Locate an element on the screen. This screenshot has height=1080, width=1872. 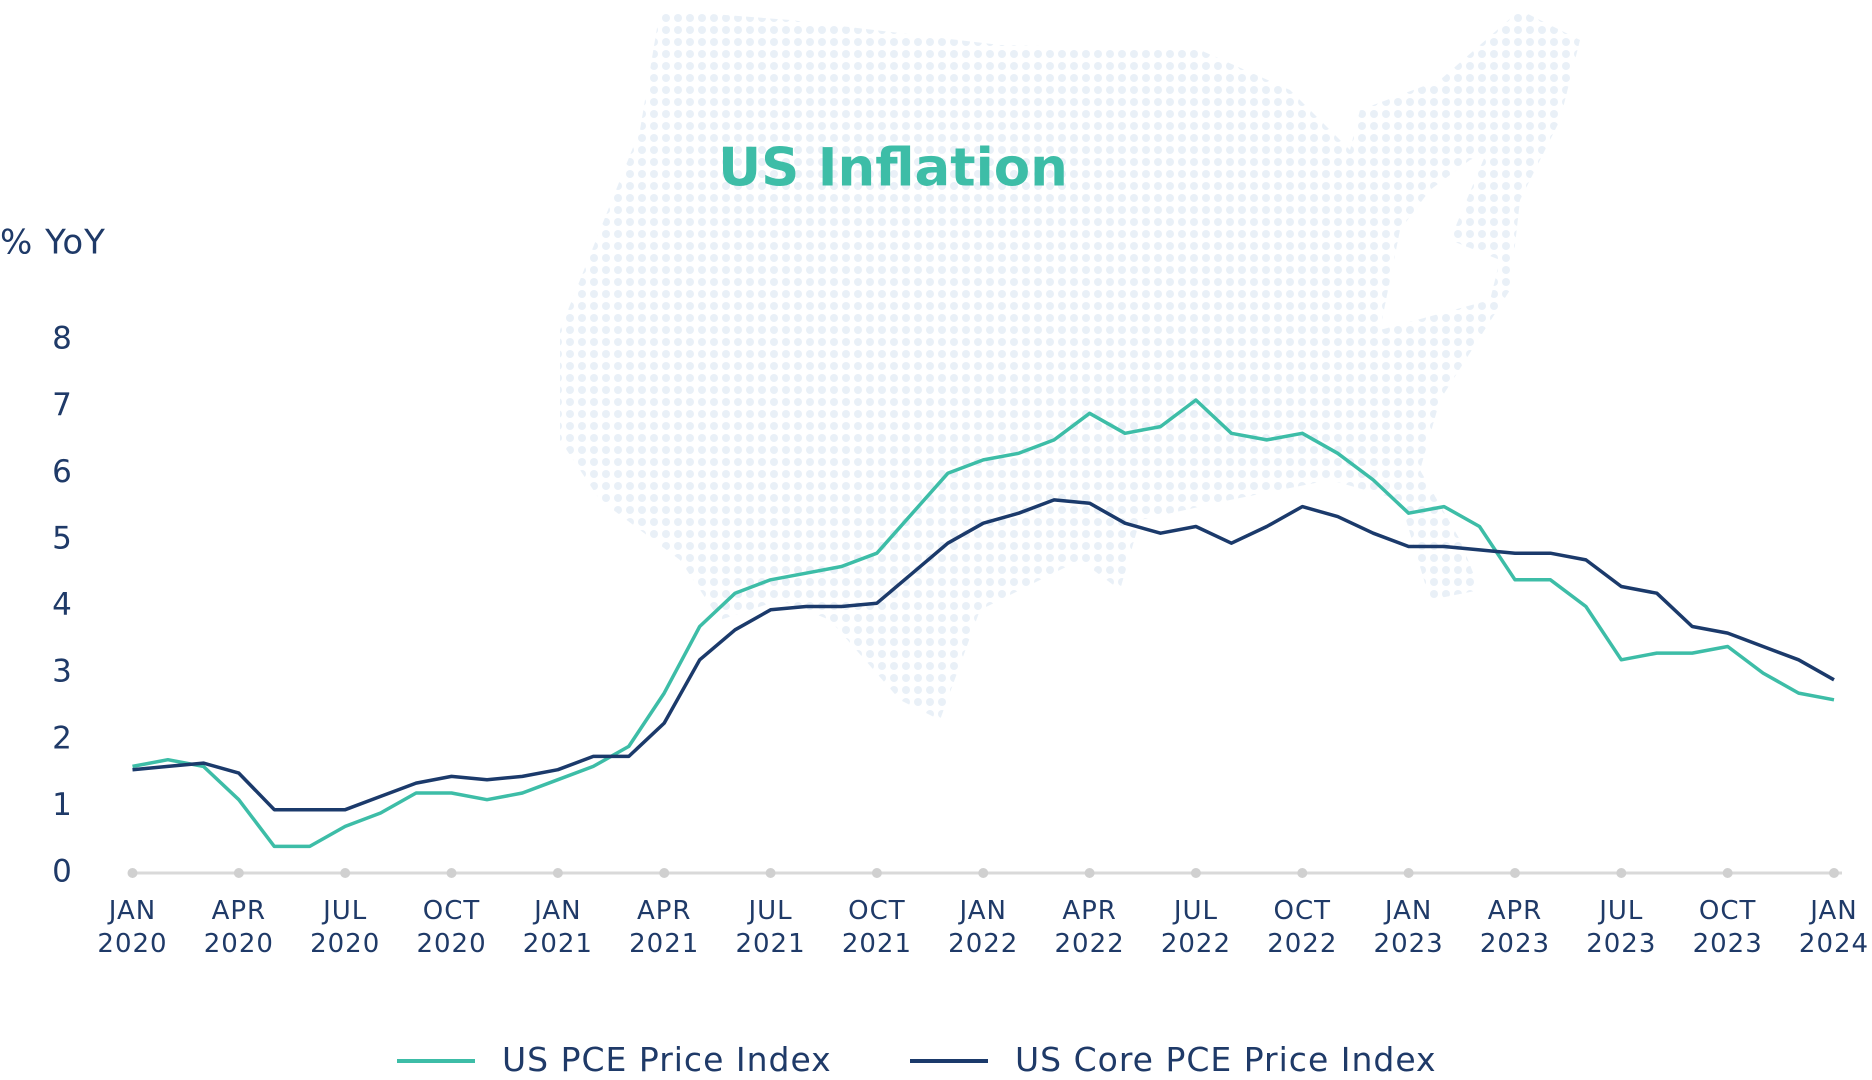
x-tick-label: JUL 2020 is located at coordinates (345, 927).